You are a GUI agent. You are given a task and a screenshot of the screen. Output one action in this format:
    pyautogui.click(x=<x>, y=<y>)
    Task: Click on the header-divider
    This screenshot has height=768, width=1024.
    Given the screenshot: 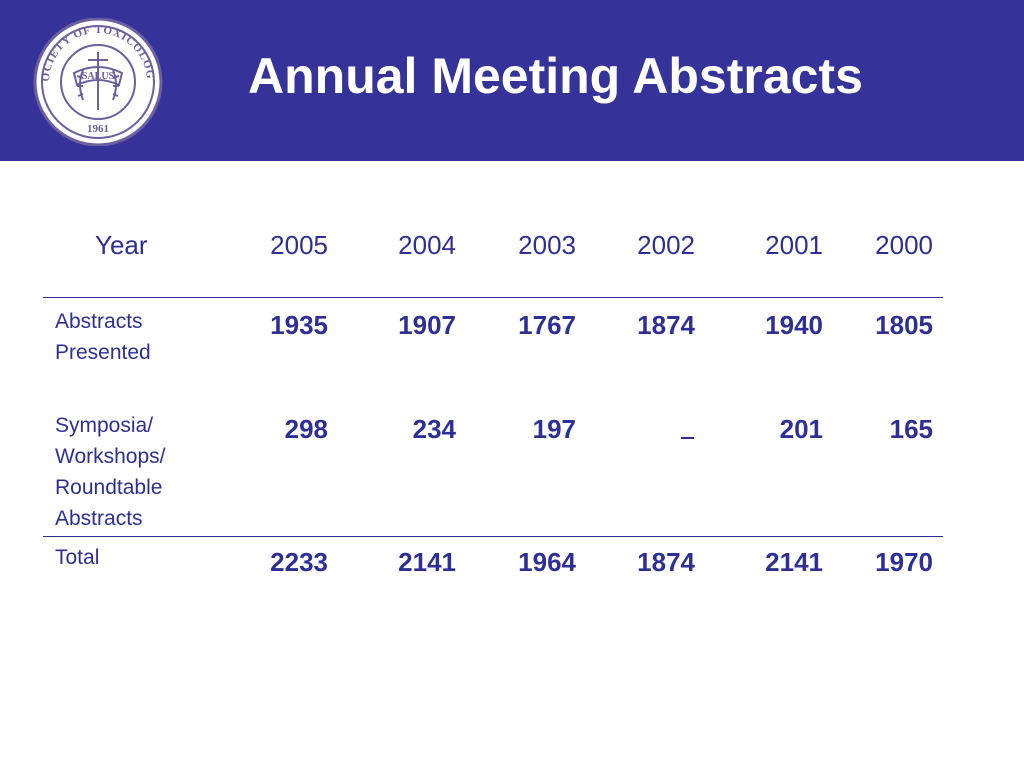 What is the action you would take?
    pyautogui.click(x=493, y=297)
    